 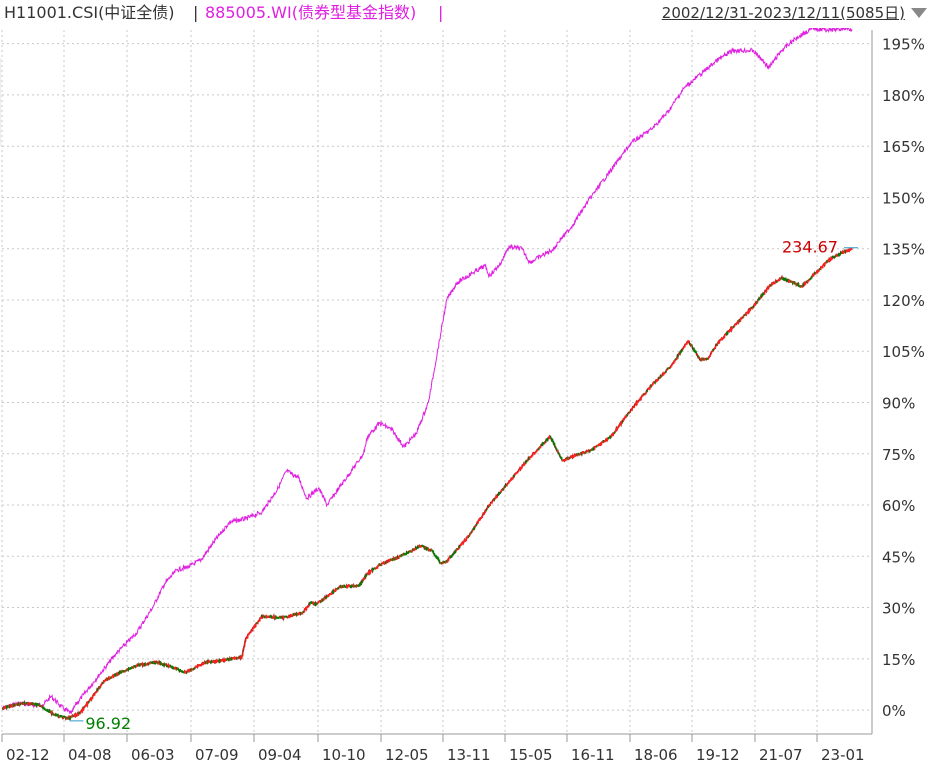 I want to click on y-tick-label: 165%, so click(x=903, y=147).